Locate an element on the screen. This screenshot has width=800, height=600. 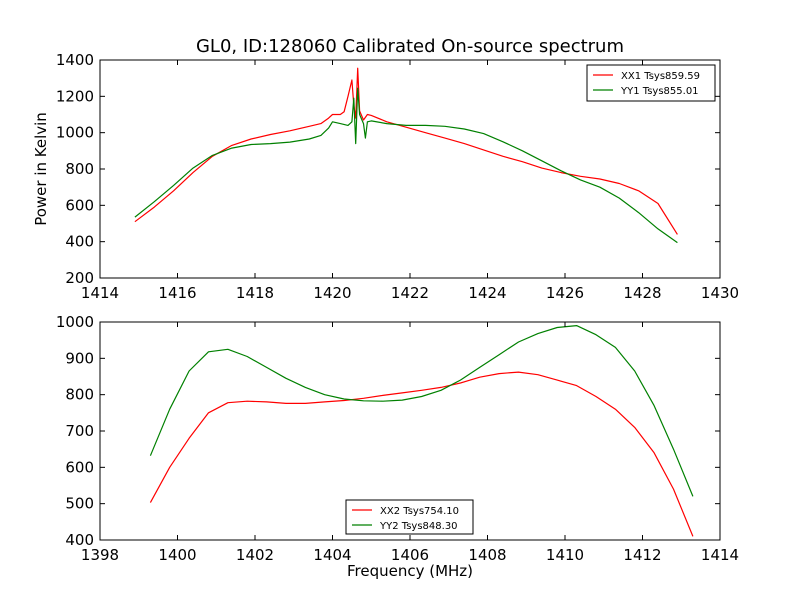
legend-label: XX1 Tsys859.59 is located at coordinates (660, 76).